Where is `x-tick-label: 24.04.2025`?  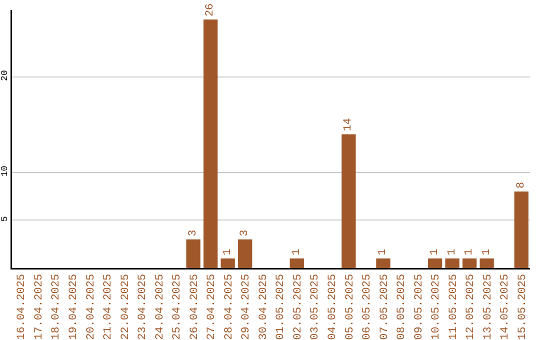
x-tick-label: 24.04.2025 is located at coordinates (160, 307).